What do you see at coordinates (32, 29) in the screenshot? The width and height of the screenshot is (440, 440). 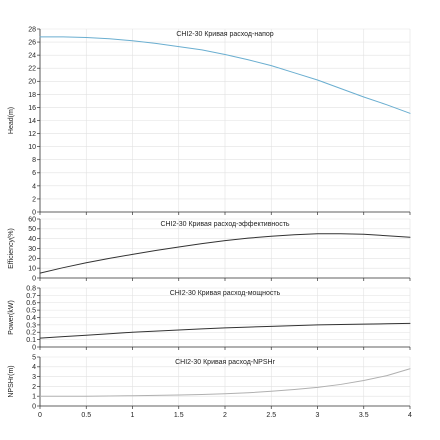 I see `head-ytick-label: 28` at bounding box center [32, 29].